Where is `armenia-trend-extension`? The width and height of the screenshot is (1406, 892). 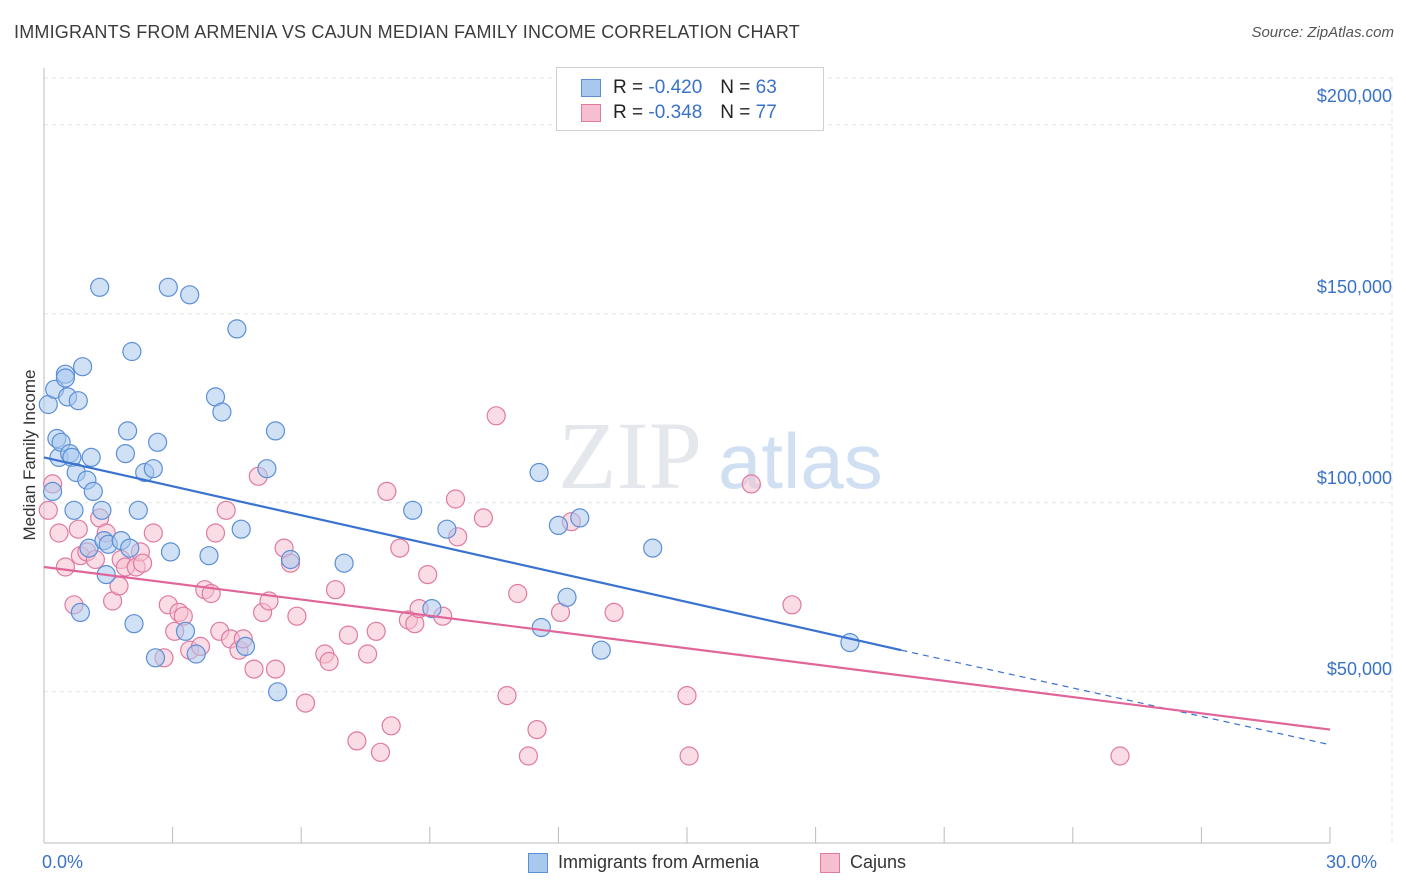
armenia-trend-extension is located at coordinates (1116, 697).